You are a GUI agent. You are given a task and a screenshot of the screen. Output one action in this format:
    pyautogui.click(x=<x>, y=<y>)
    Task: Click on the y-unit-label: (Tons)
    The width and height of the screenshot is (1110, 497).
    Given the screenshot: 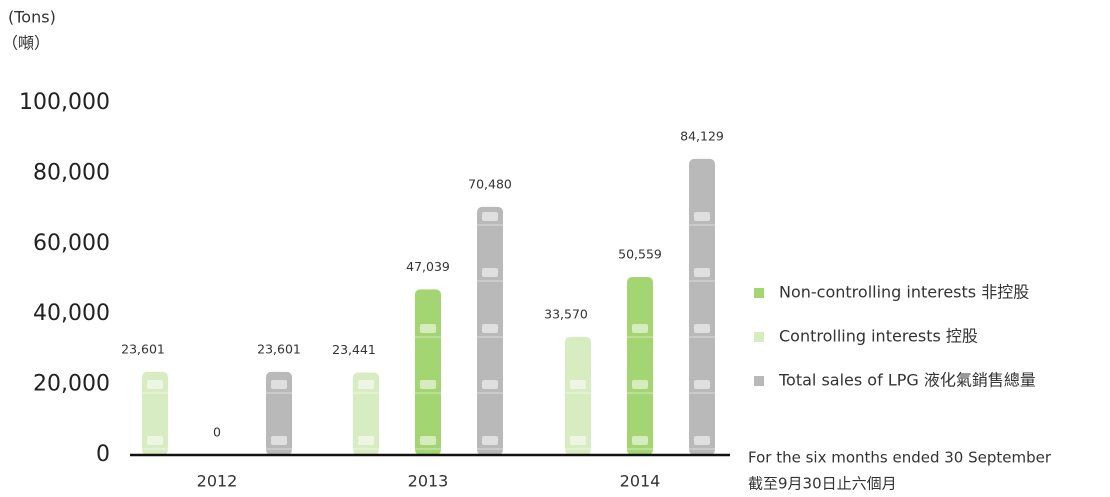 What is the action you would take?
    pyautogui.click(x=32, y=17)
    